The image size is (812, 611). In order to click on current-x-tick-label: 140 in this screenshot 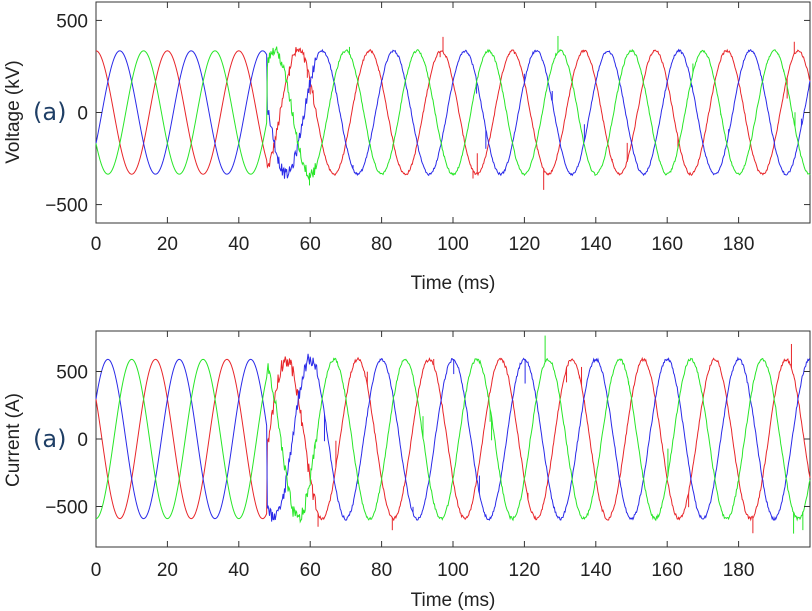, I will do `click(596, 570)`.